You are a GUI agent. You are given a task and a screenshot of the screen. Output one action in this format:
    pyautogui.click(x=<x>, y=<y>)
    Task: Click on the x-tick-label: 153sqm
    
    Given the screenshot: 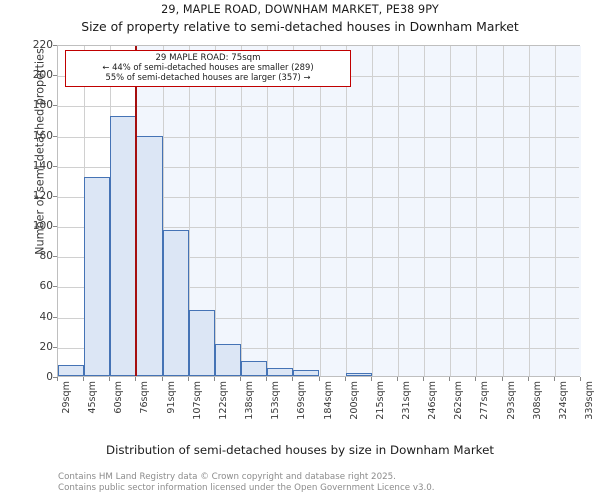 What is the action you would take?
    pyautogui.click(x=276, y=400)
    